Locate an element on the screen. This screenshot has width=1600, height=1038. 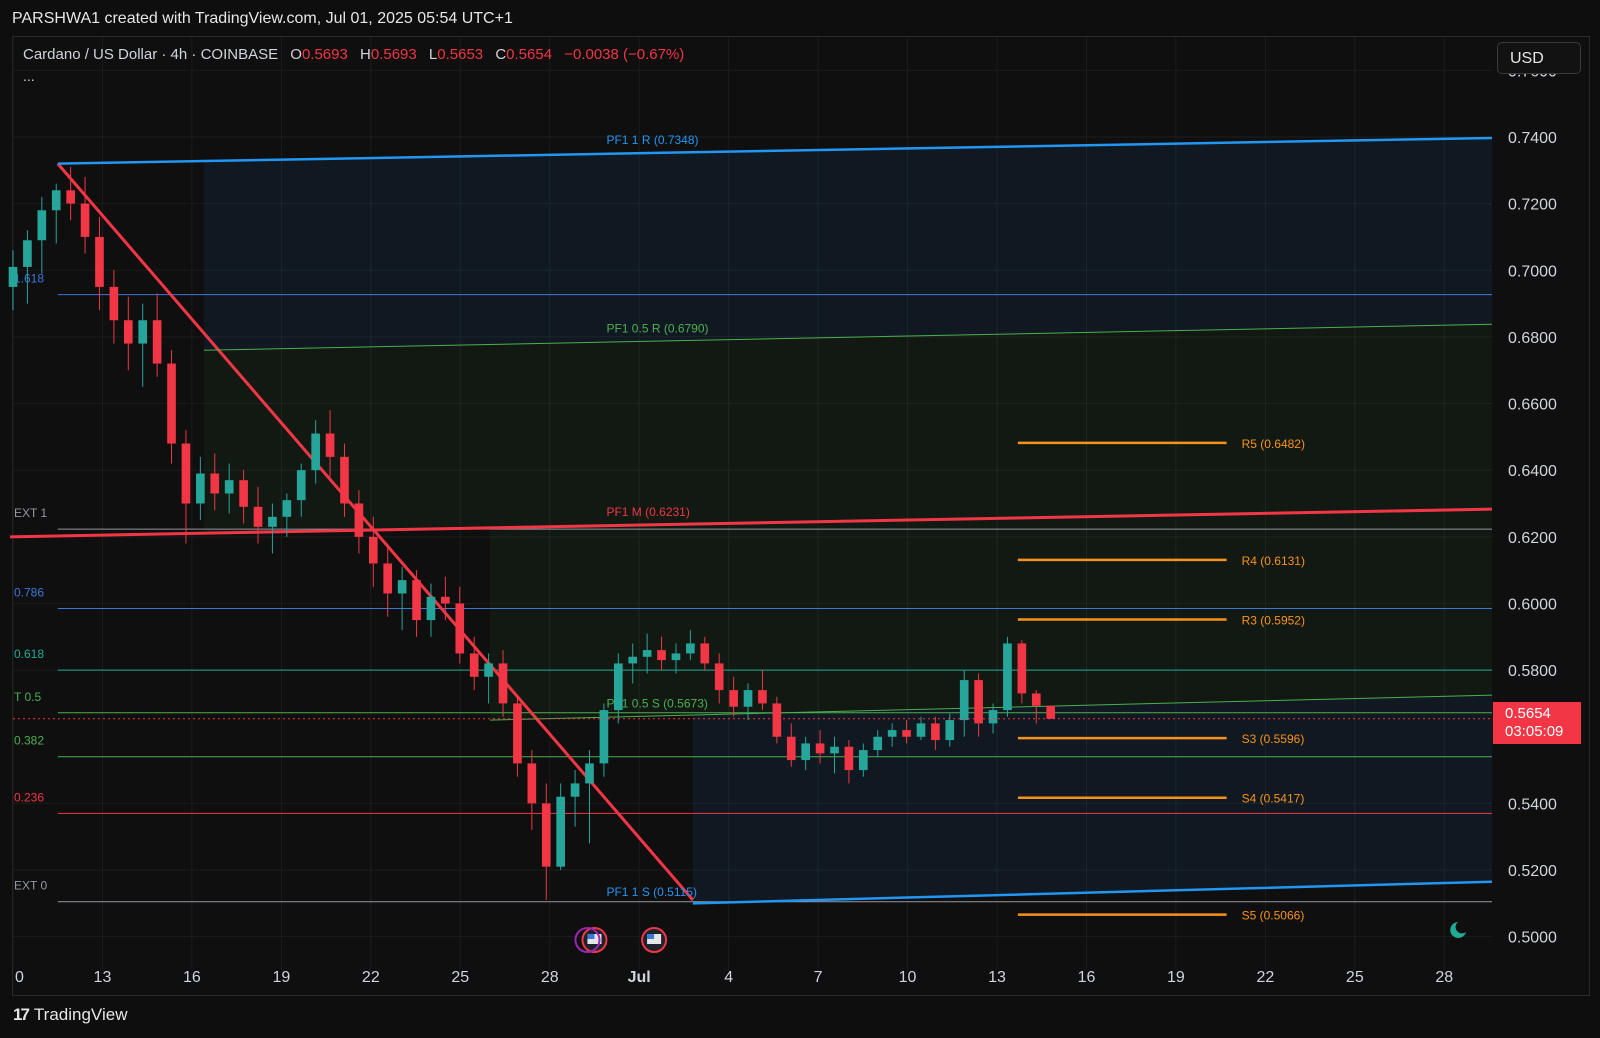
x-axis-tick-label: 19 is located at coordinates (1176, 977).